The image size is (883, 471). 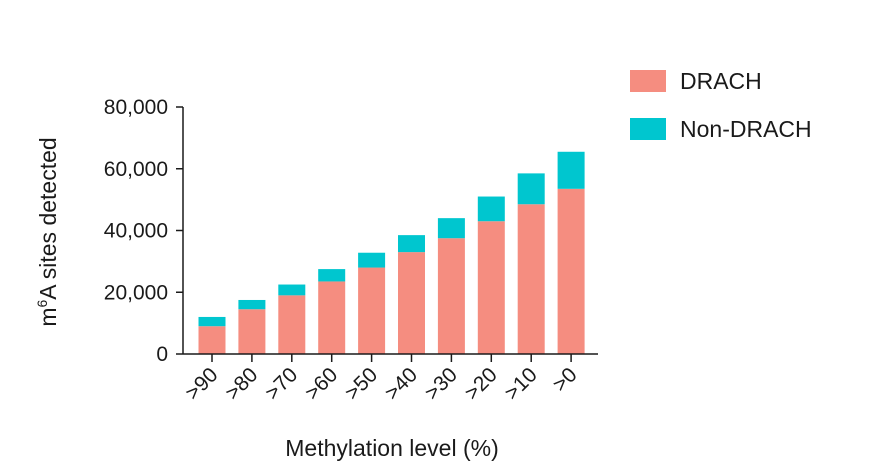 I want to click on x-tick-label: >70, so click(x=281, y=383).